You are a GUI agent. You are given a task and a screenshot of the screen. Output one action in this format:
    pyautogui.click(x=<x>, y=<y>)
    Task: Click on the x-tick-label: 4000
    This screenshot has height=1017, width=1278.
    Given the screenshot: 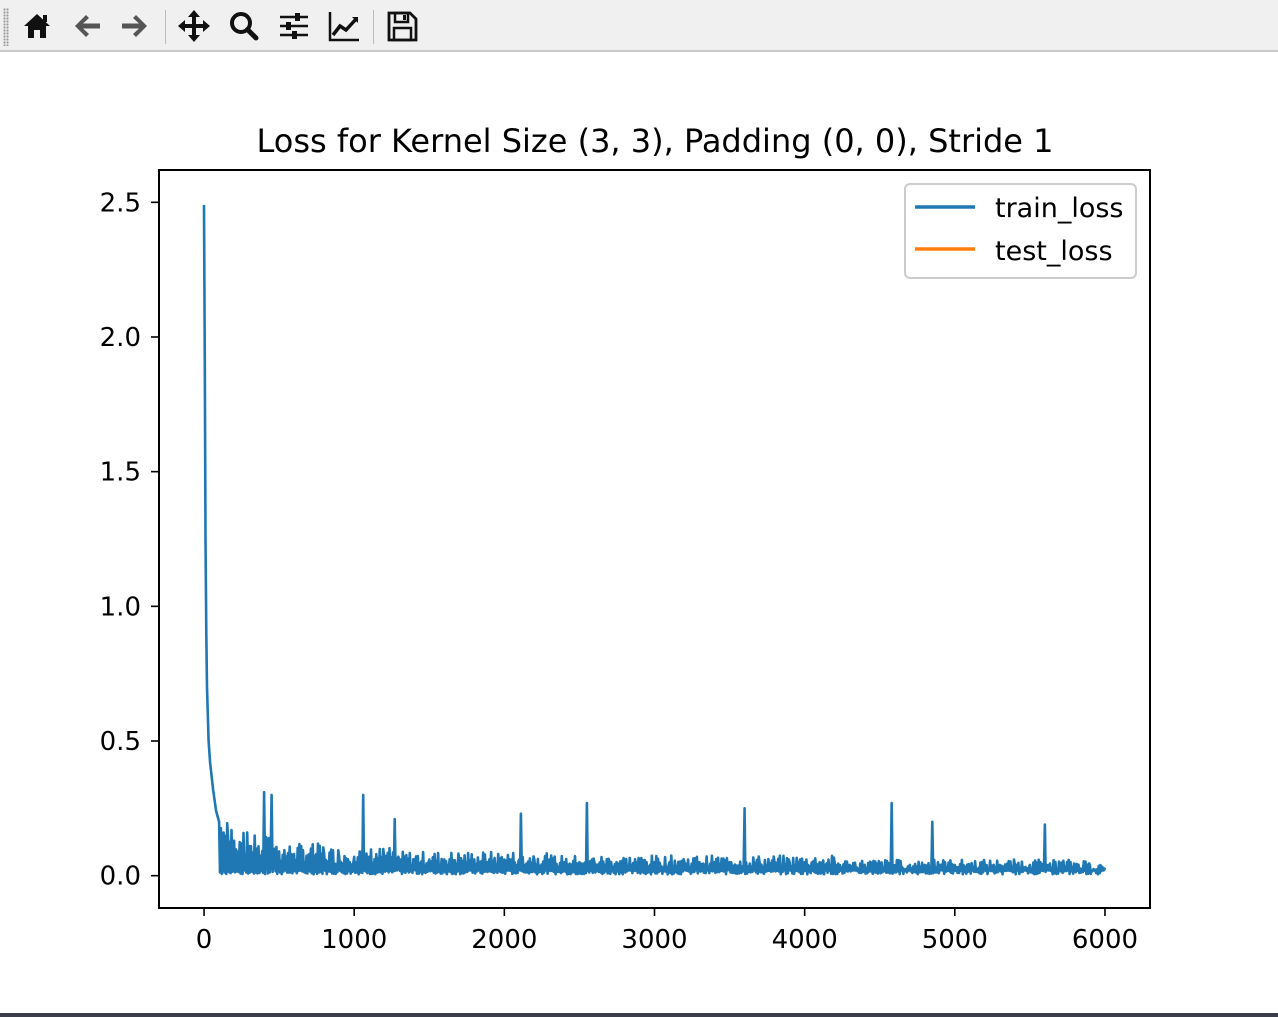 What is the action you would take?
    pyautogui.click(x=805, y=940)
    